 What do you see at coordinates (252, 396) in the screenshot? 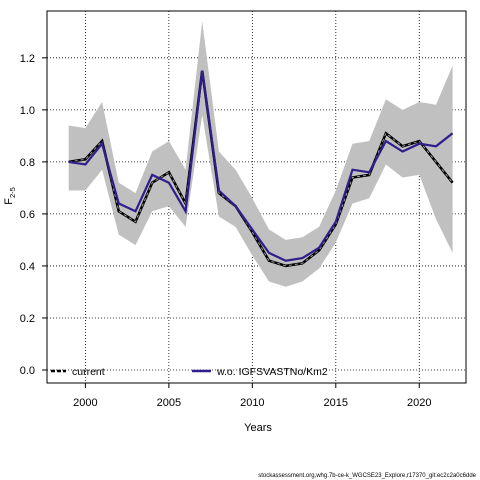
I see `x-axis-ticks: 2000 2005 2010 2015 2020` at bounding box center [252, 396].